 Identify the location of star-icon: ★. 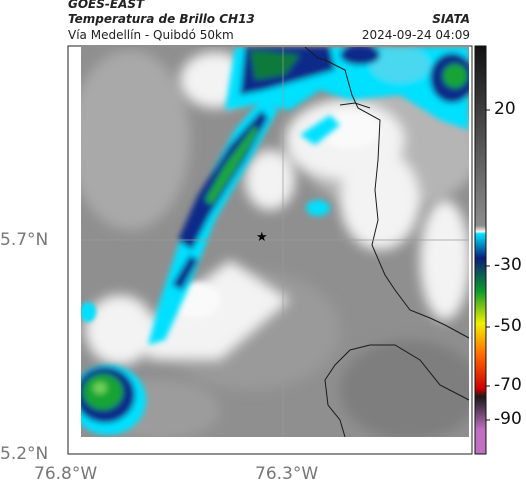
(262, 237).